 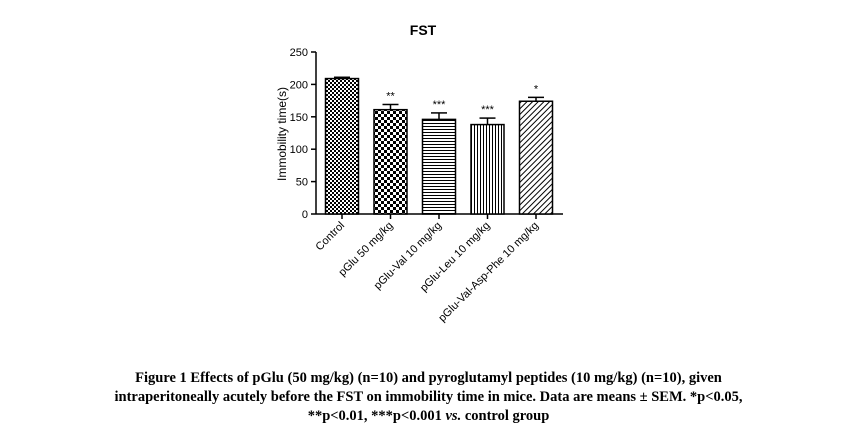 What do you see at coordinates (505, 416) in the screenshot?
I see `caption-line-3-b: control group` at bounding box center [505, 416].